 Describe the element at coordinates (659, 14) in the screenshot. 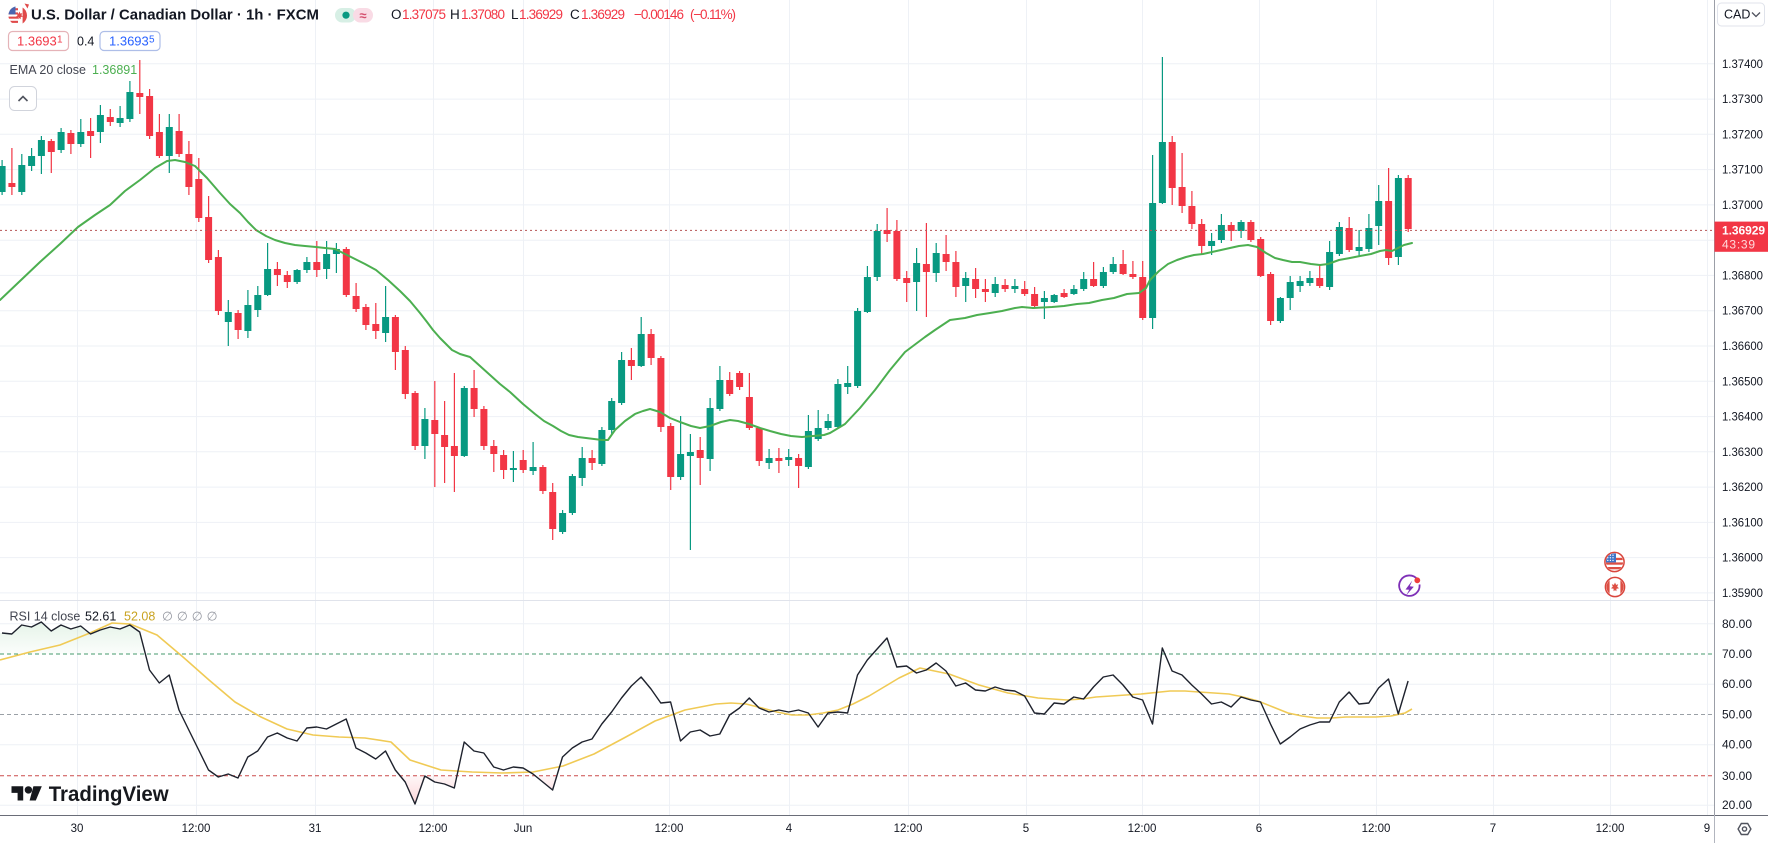

I see `svg-text: −0.00146` at that location.